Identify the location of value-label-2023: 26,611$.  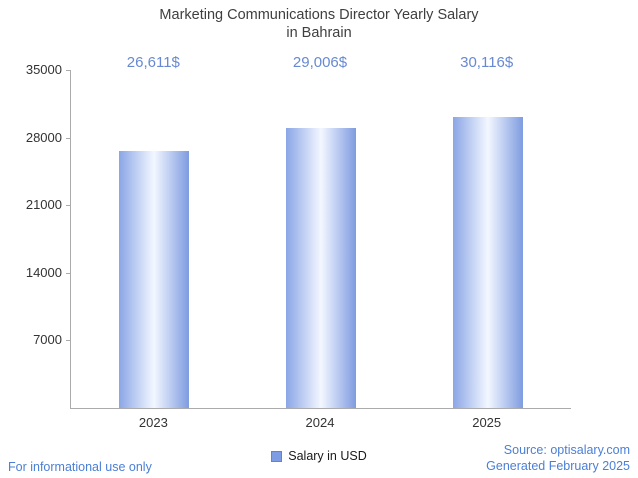
(153, 62).